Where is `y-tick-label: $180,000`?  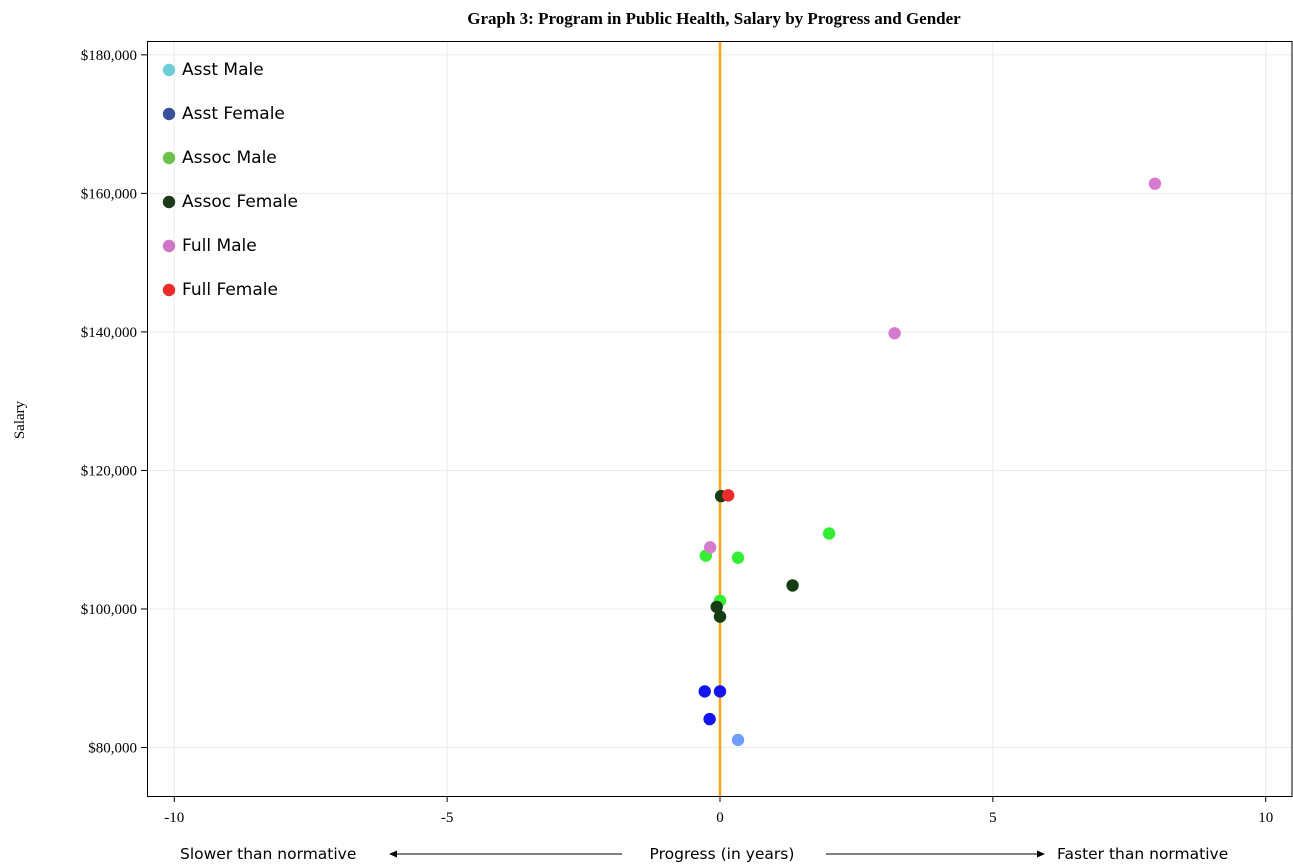
y-tick-label: $180,000 is located at coordinates (109, 56).